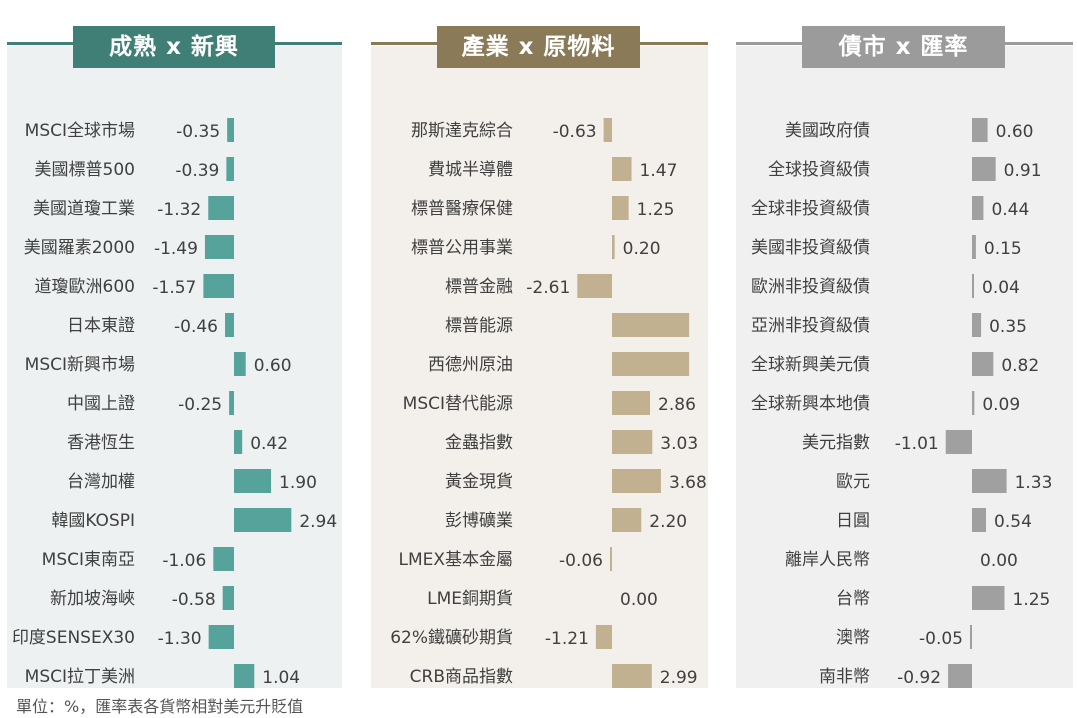  I want to click on category-label: 彭博礦業, so click(479, 521).